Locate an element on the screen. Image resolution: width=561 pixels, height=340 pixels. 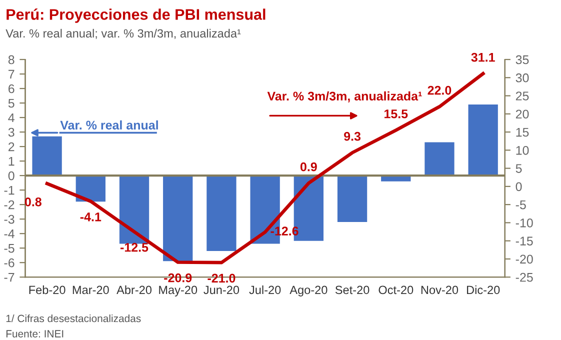
y-tick-label: -5 is located at coordinates (9, 248).